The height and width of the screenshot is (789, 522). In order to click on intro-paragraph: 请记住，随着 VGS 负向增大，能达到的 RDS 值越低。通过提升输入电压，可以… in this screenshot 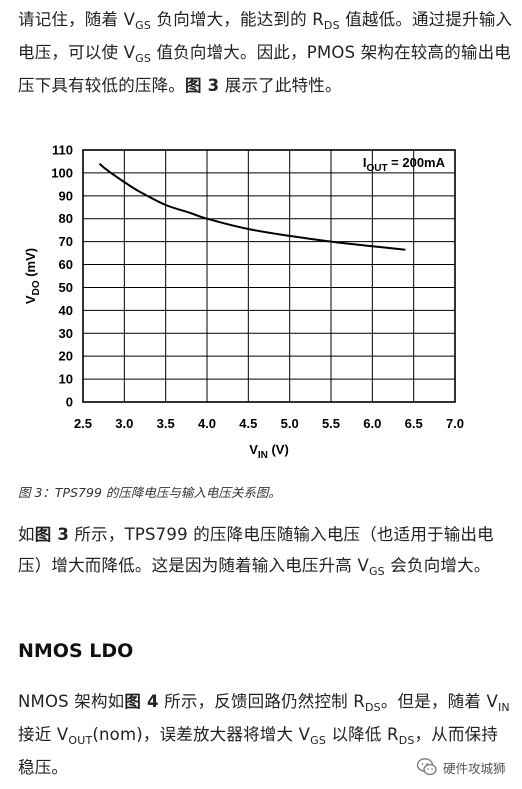, I will do `click(266, 52)`.